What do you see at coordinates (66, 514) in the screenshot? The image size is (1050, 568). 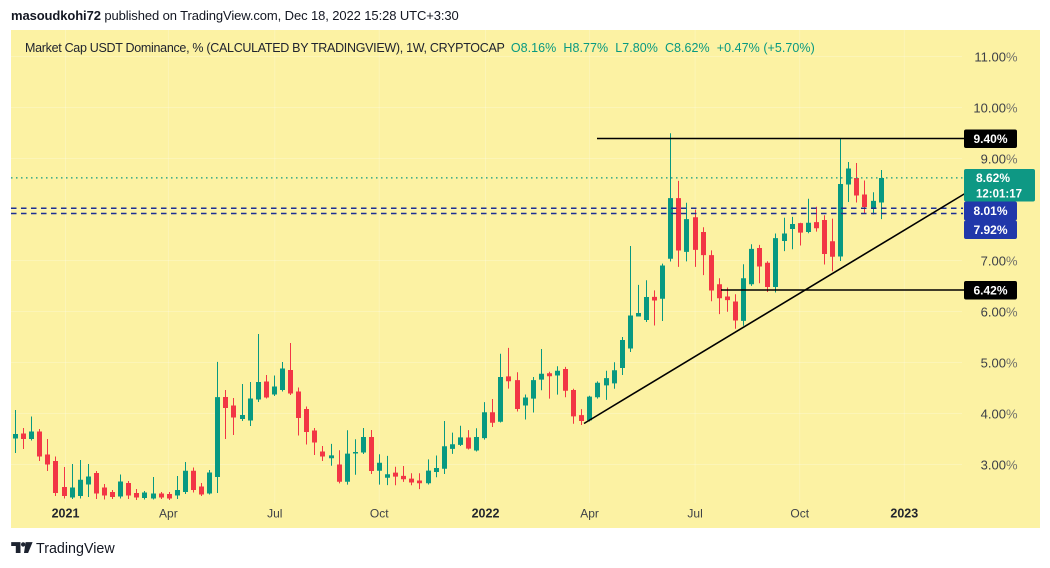 I see `svg-text: 2021` at bounding box center [66, 514].